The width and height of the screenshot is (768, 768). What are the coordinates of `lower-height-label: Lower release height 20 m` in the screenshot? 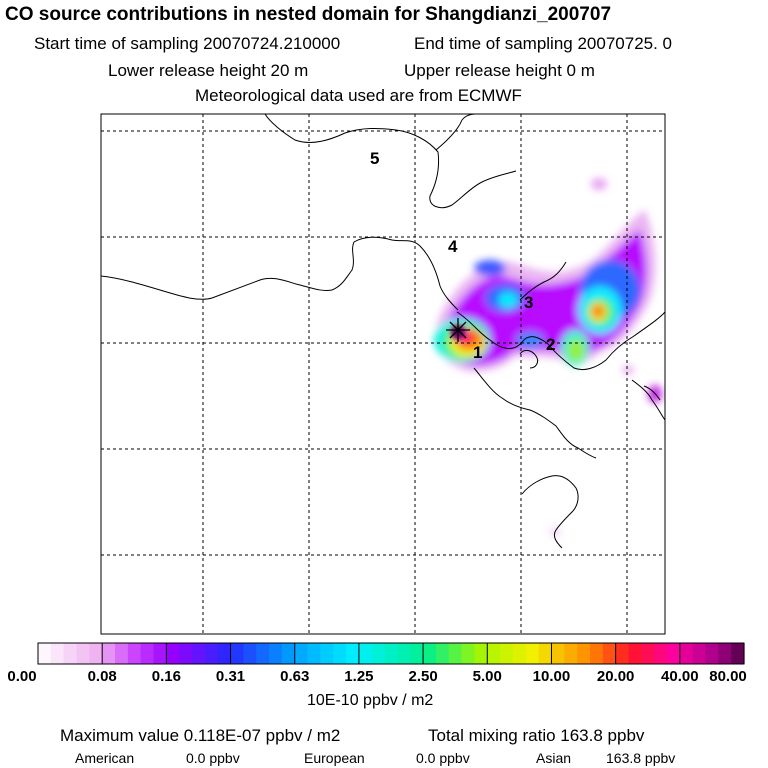 It's located at (208, 70).